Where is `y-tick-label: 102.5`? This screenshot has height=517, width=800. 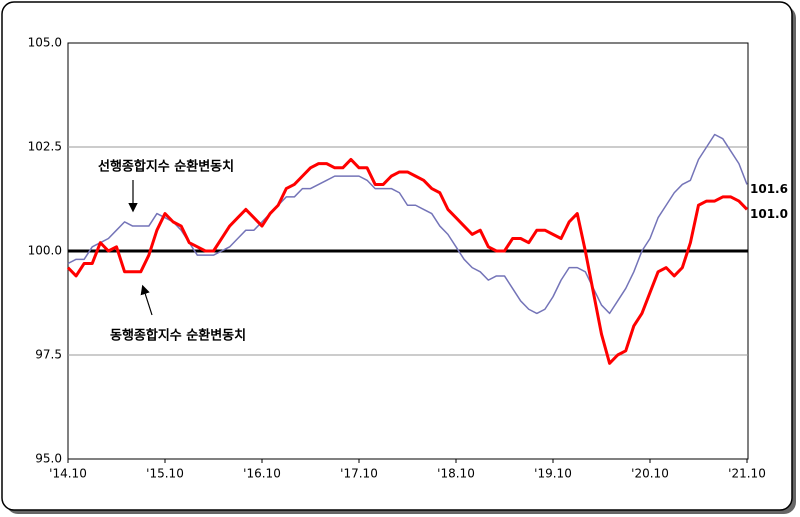 y-tick-label: 102.5 is located at coordinates (45, 147).